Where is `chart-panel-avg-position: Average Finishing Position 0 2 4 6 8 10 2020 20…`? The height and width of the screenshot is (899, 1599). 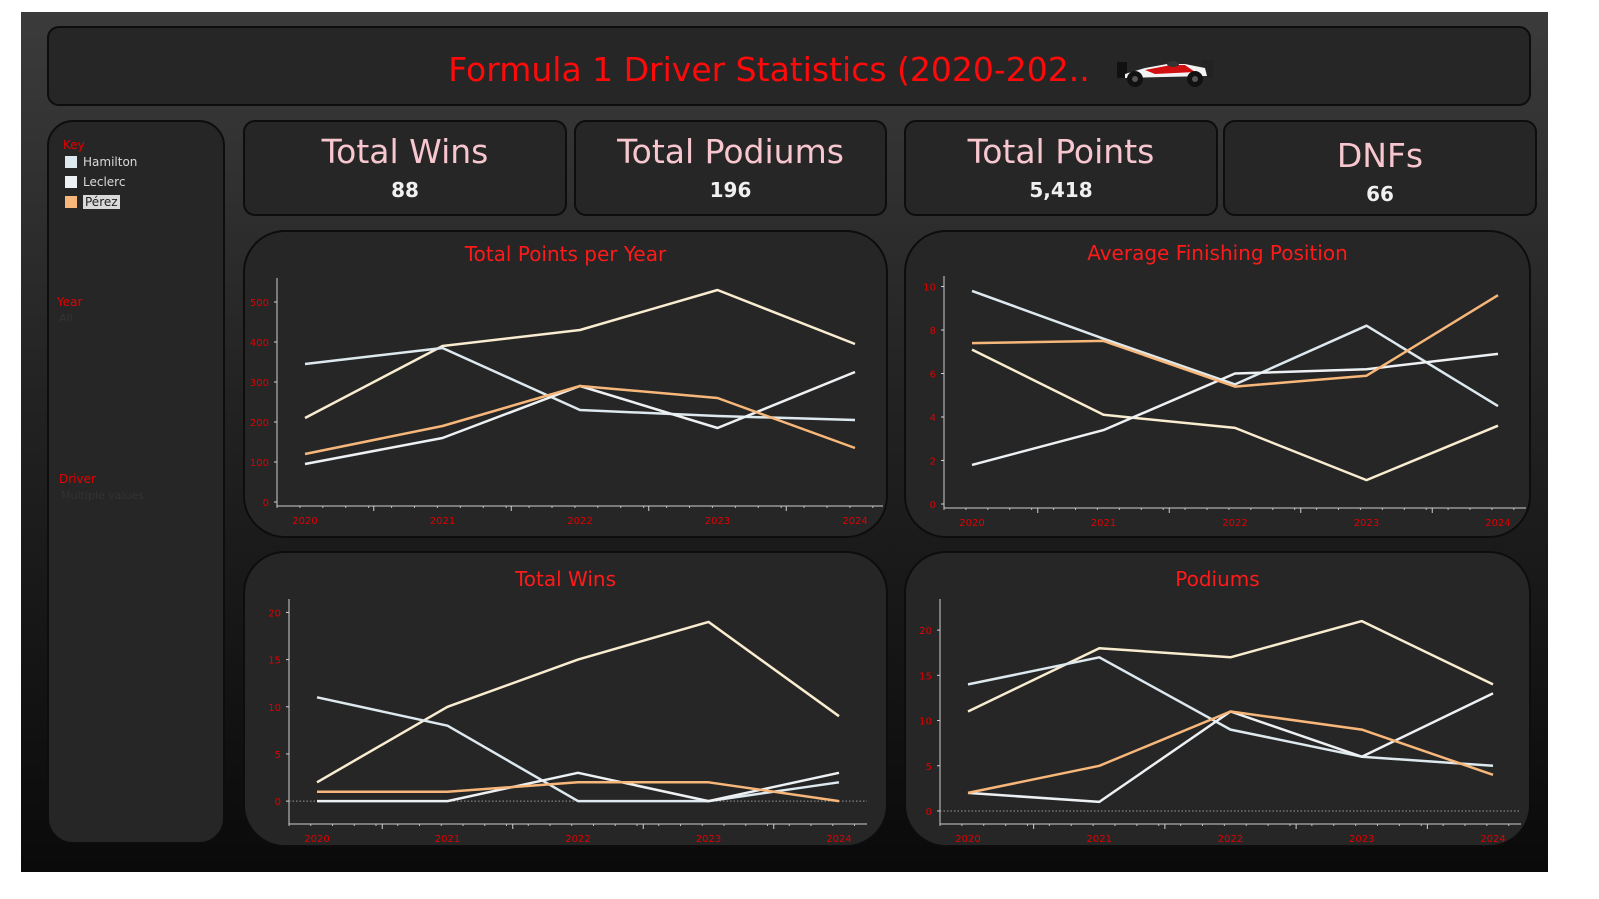 chart-panel-avg-position: Average Finishing Position 0 2 4 6 8 10 2020 20… is located at coordinates (1217, 384).